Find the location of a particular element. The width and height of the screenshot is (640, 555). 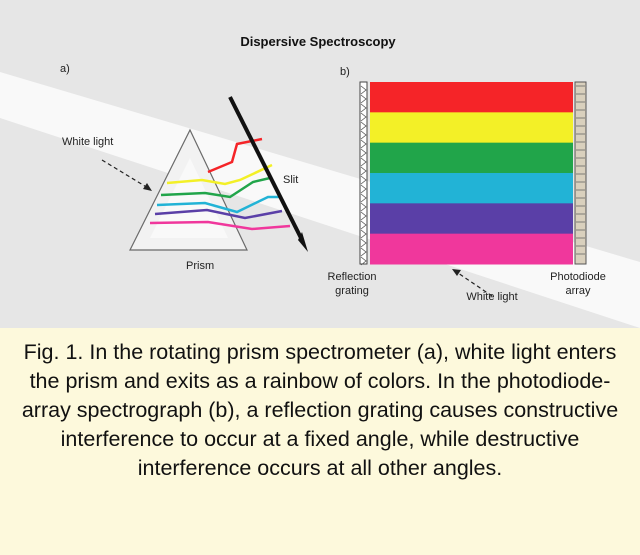

band-green is located at coordinates (471, 158).